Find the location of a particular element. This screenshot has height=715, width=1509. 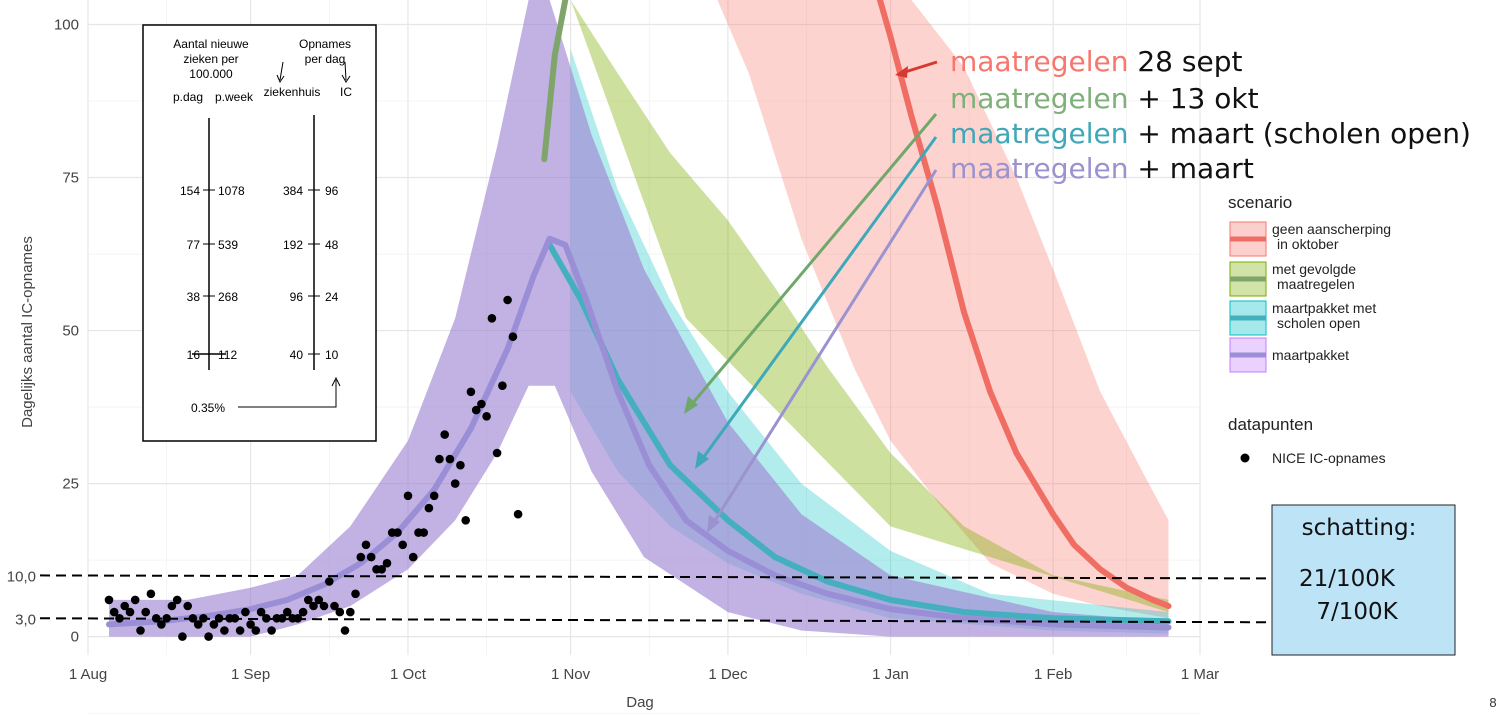

y-tick-25: 25 is located at coordinates (70, 484).